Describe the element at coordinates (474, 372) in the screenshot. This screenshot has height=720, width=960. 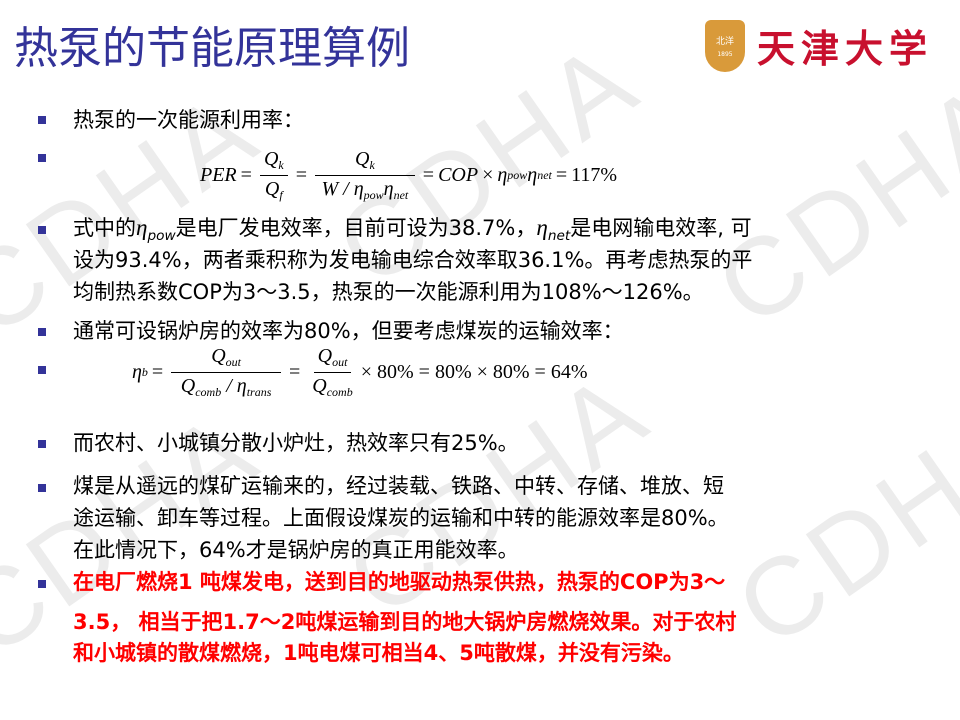
I see `formula-result: × 80% = 80% × 80% = 64%` at that location.